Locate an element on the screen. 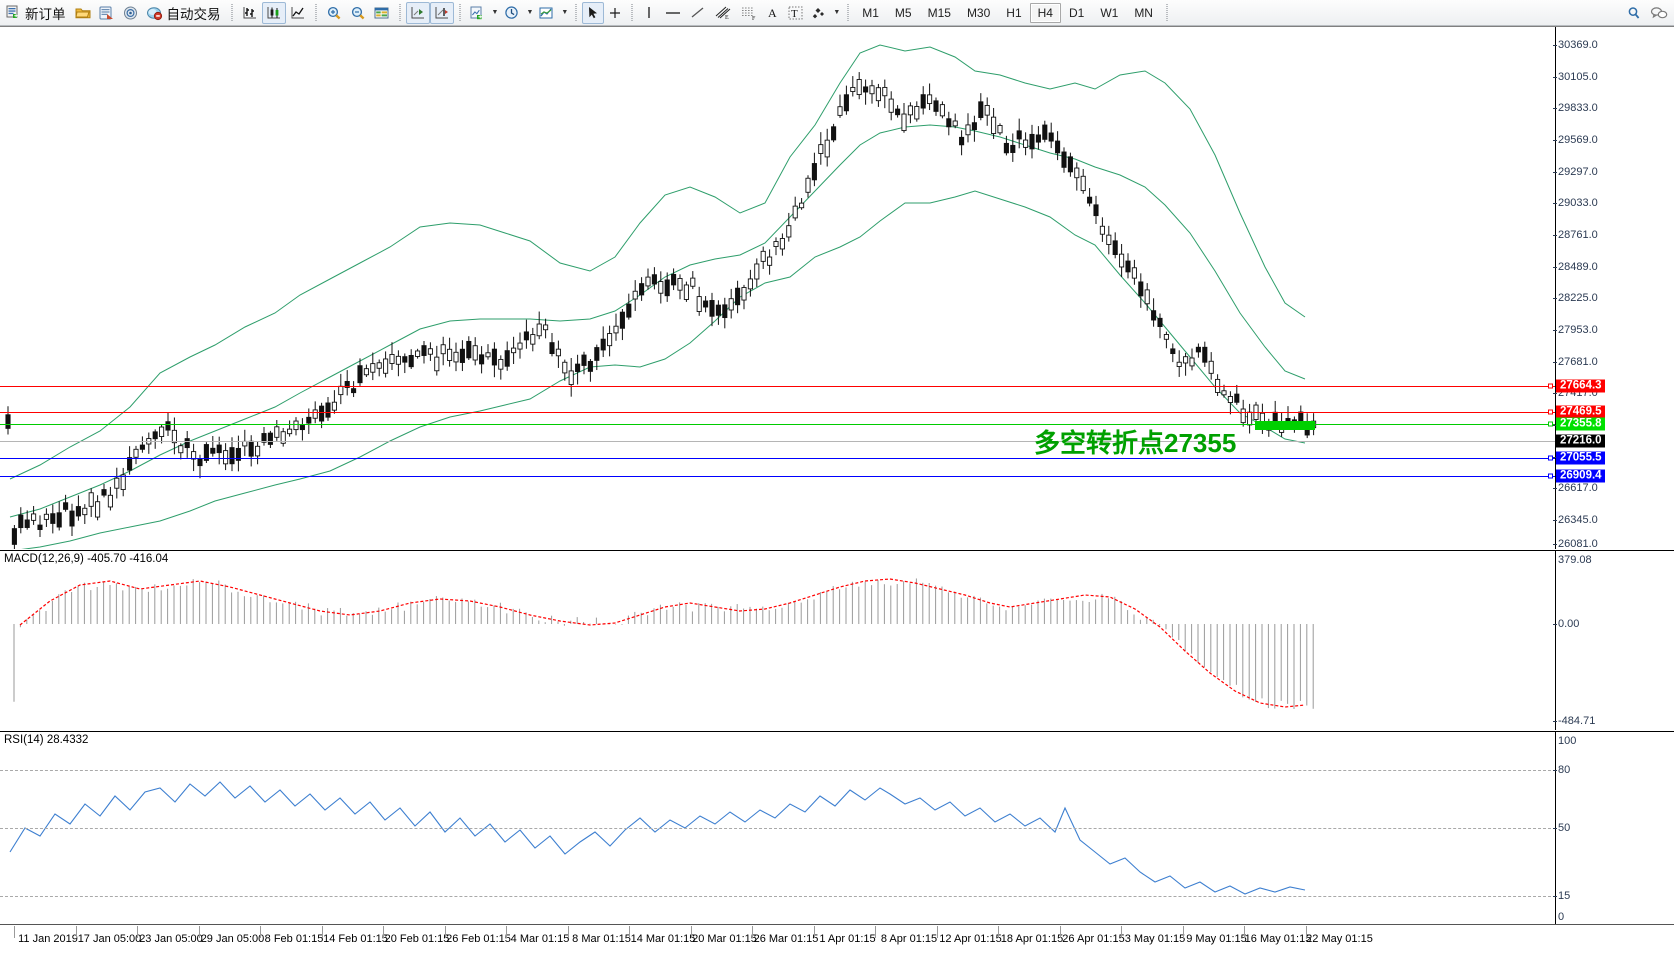 The image size is (1674, 954). price-level-tag-last: 27216.0 is located at coordinates (1580, 441).